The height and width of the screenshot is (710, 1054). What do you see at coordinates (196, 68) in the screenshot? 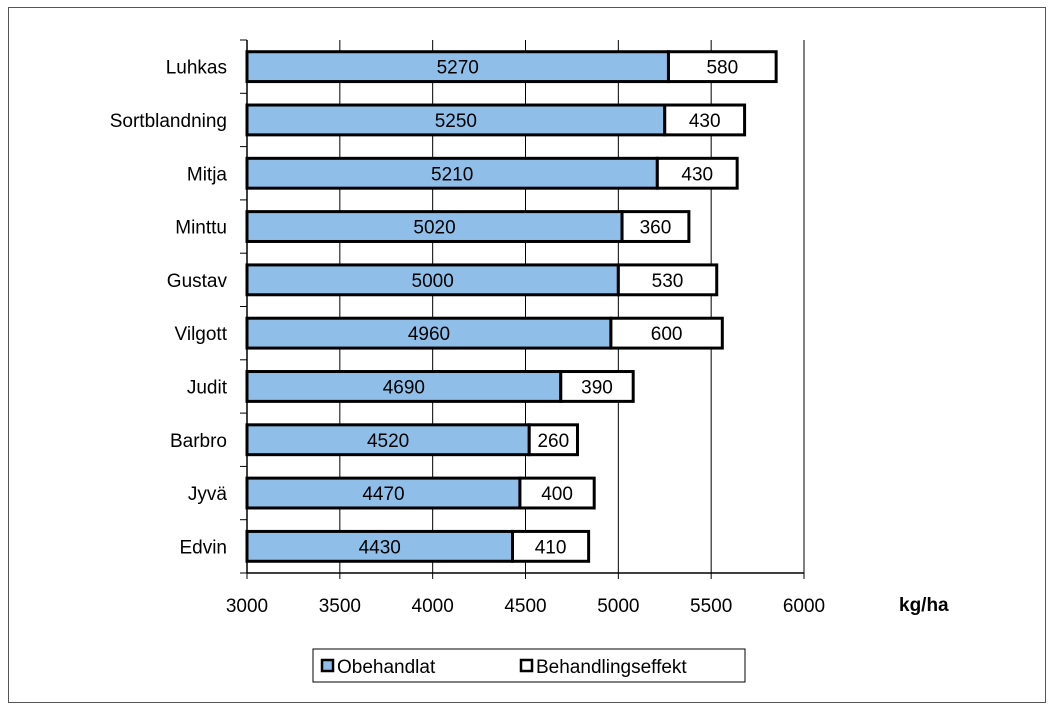
I see `category-label: Luhkas` at bounding box center [196, 68].